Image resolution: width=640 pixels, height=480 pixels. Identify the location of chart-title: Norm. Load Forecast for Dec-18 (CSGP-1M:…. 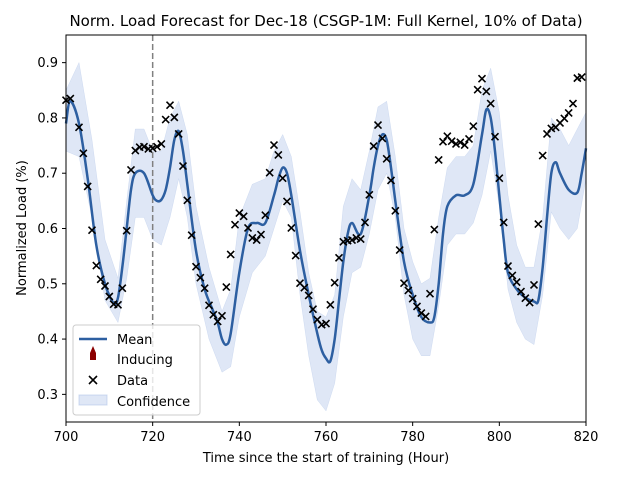
(325, 21).